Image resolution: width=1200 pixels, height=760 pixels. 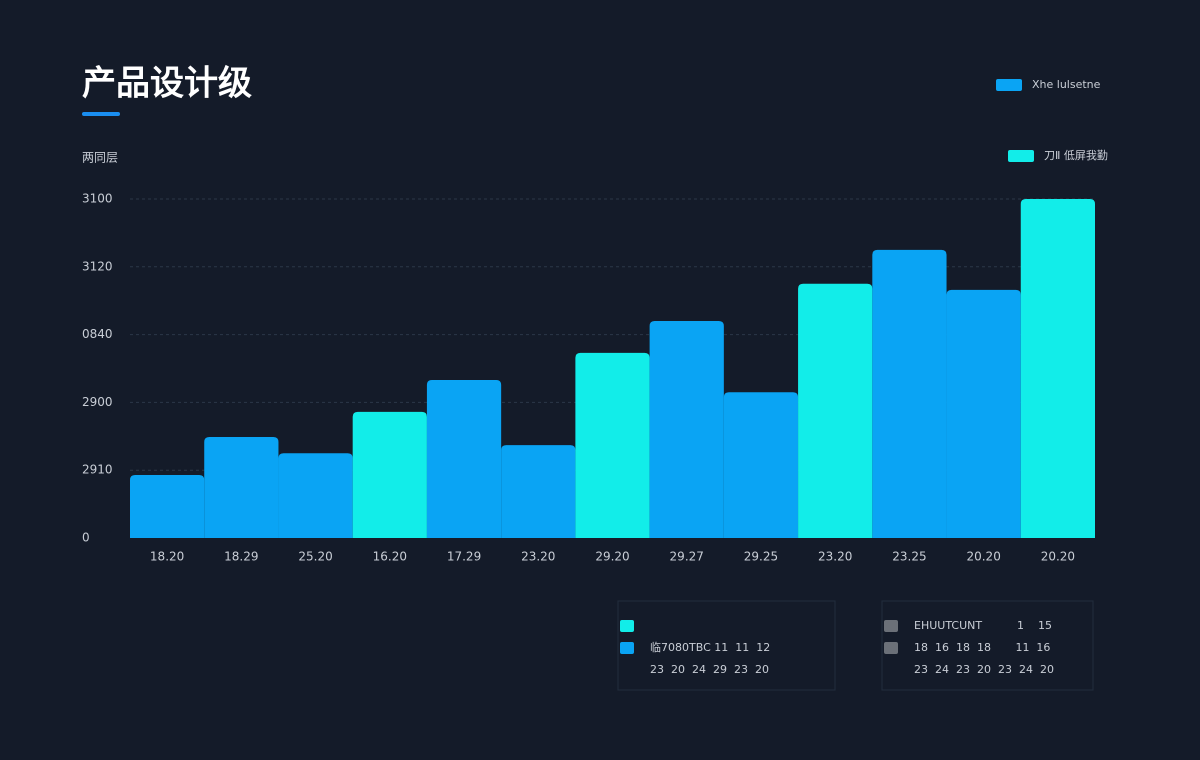 I want to click on x-tick-label: 18.20, so click(x=167, y=557).